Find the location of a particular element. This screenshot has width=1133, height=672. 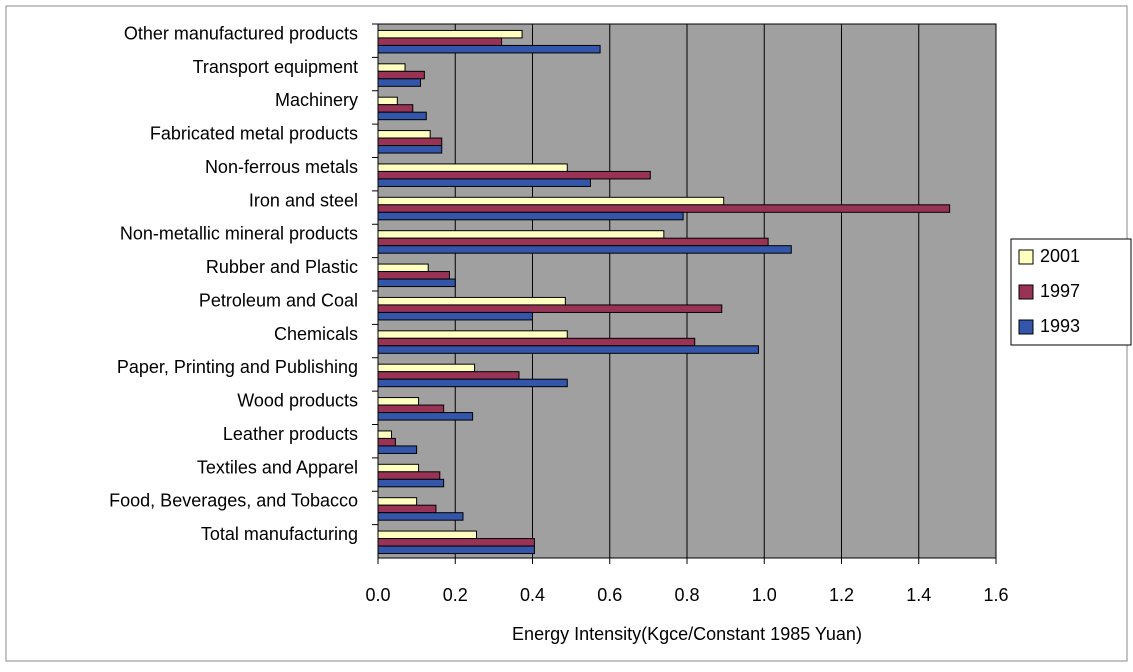

y-tick-label: Other manufactured products is located at coordinates (241, 33).